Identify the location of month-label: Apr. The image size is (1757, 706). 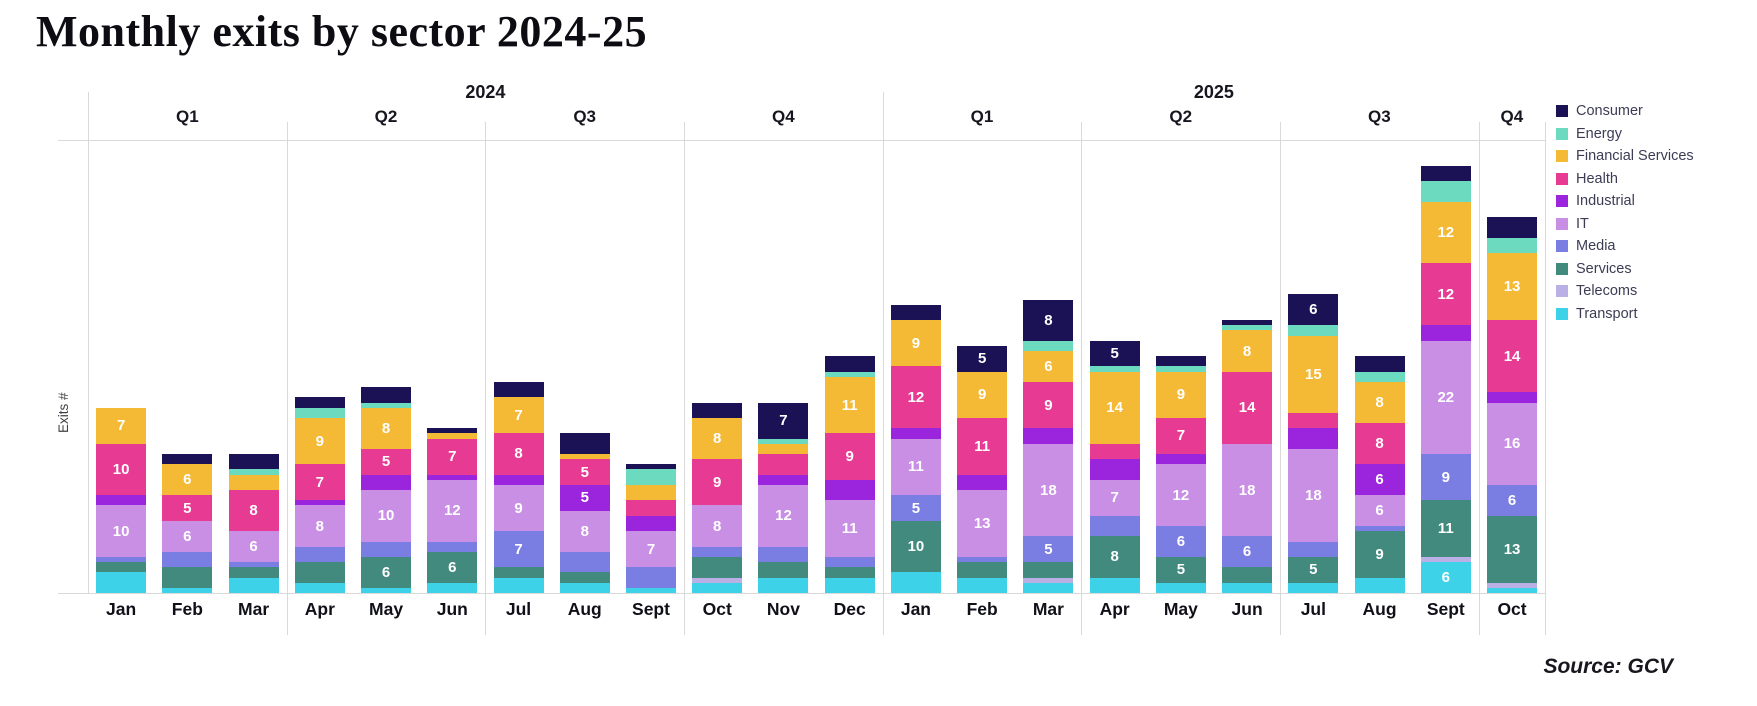
(319, 609).